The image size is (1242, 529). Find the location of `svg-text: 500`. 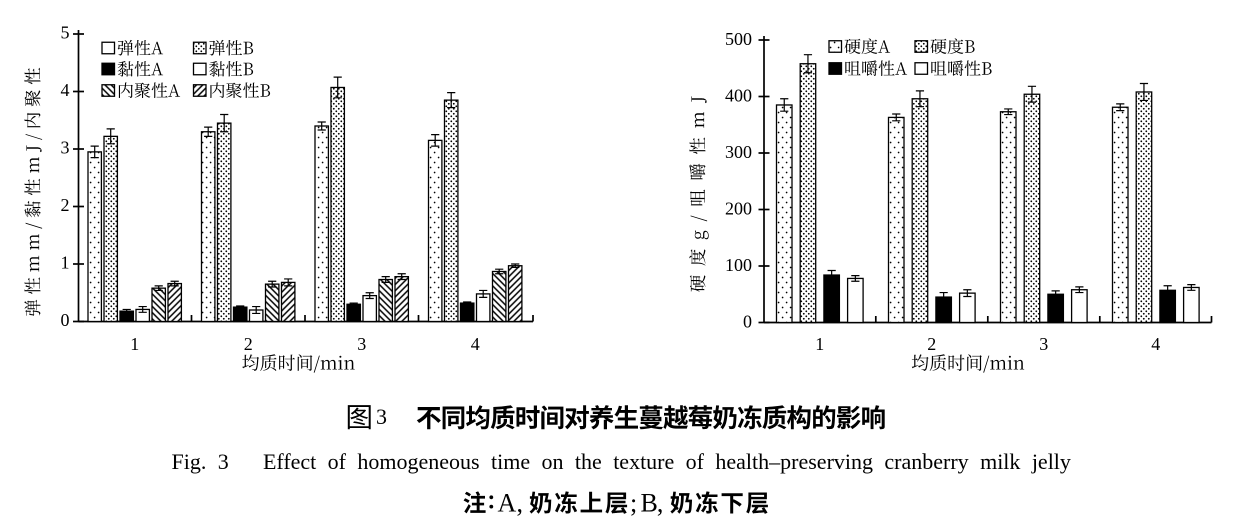

svg-text: 500 is located at coordinates (738, 39).